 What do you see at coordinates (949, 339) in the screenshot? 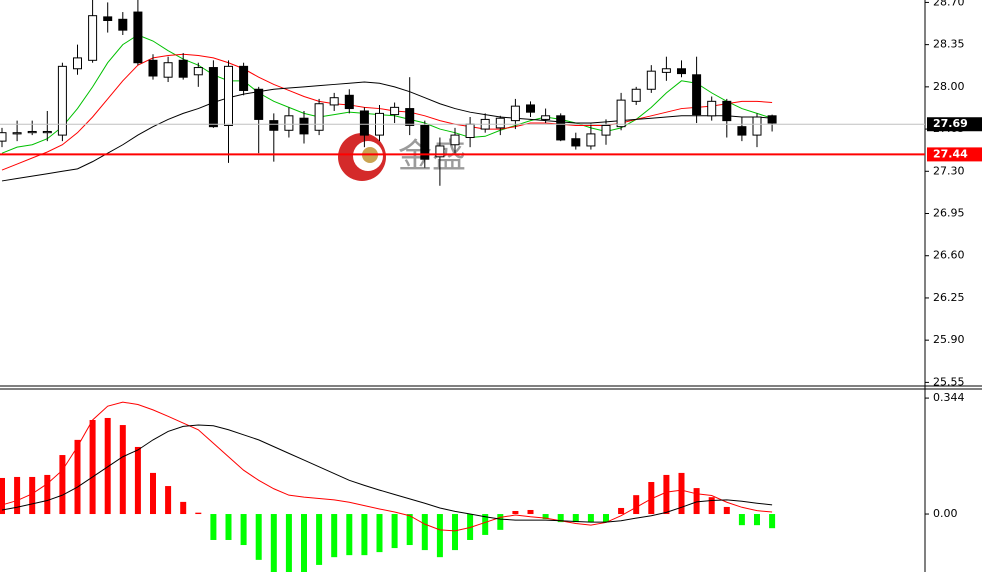
I see `y-tick-label: 25.90` at bounding box center [949, 339].